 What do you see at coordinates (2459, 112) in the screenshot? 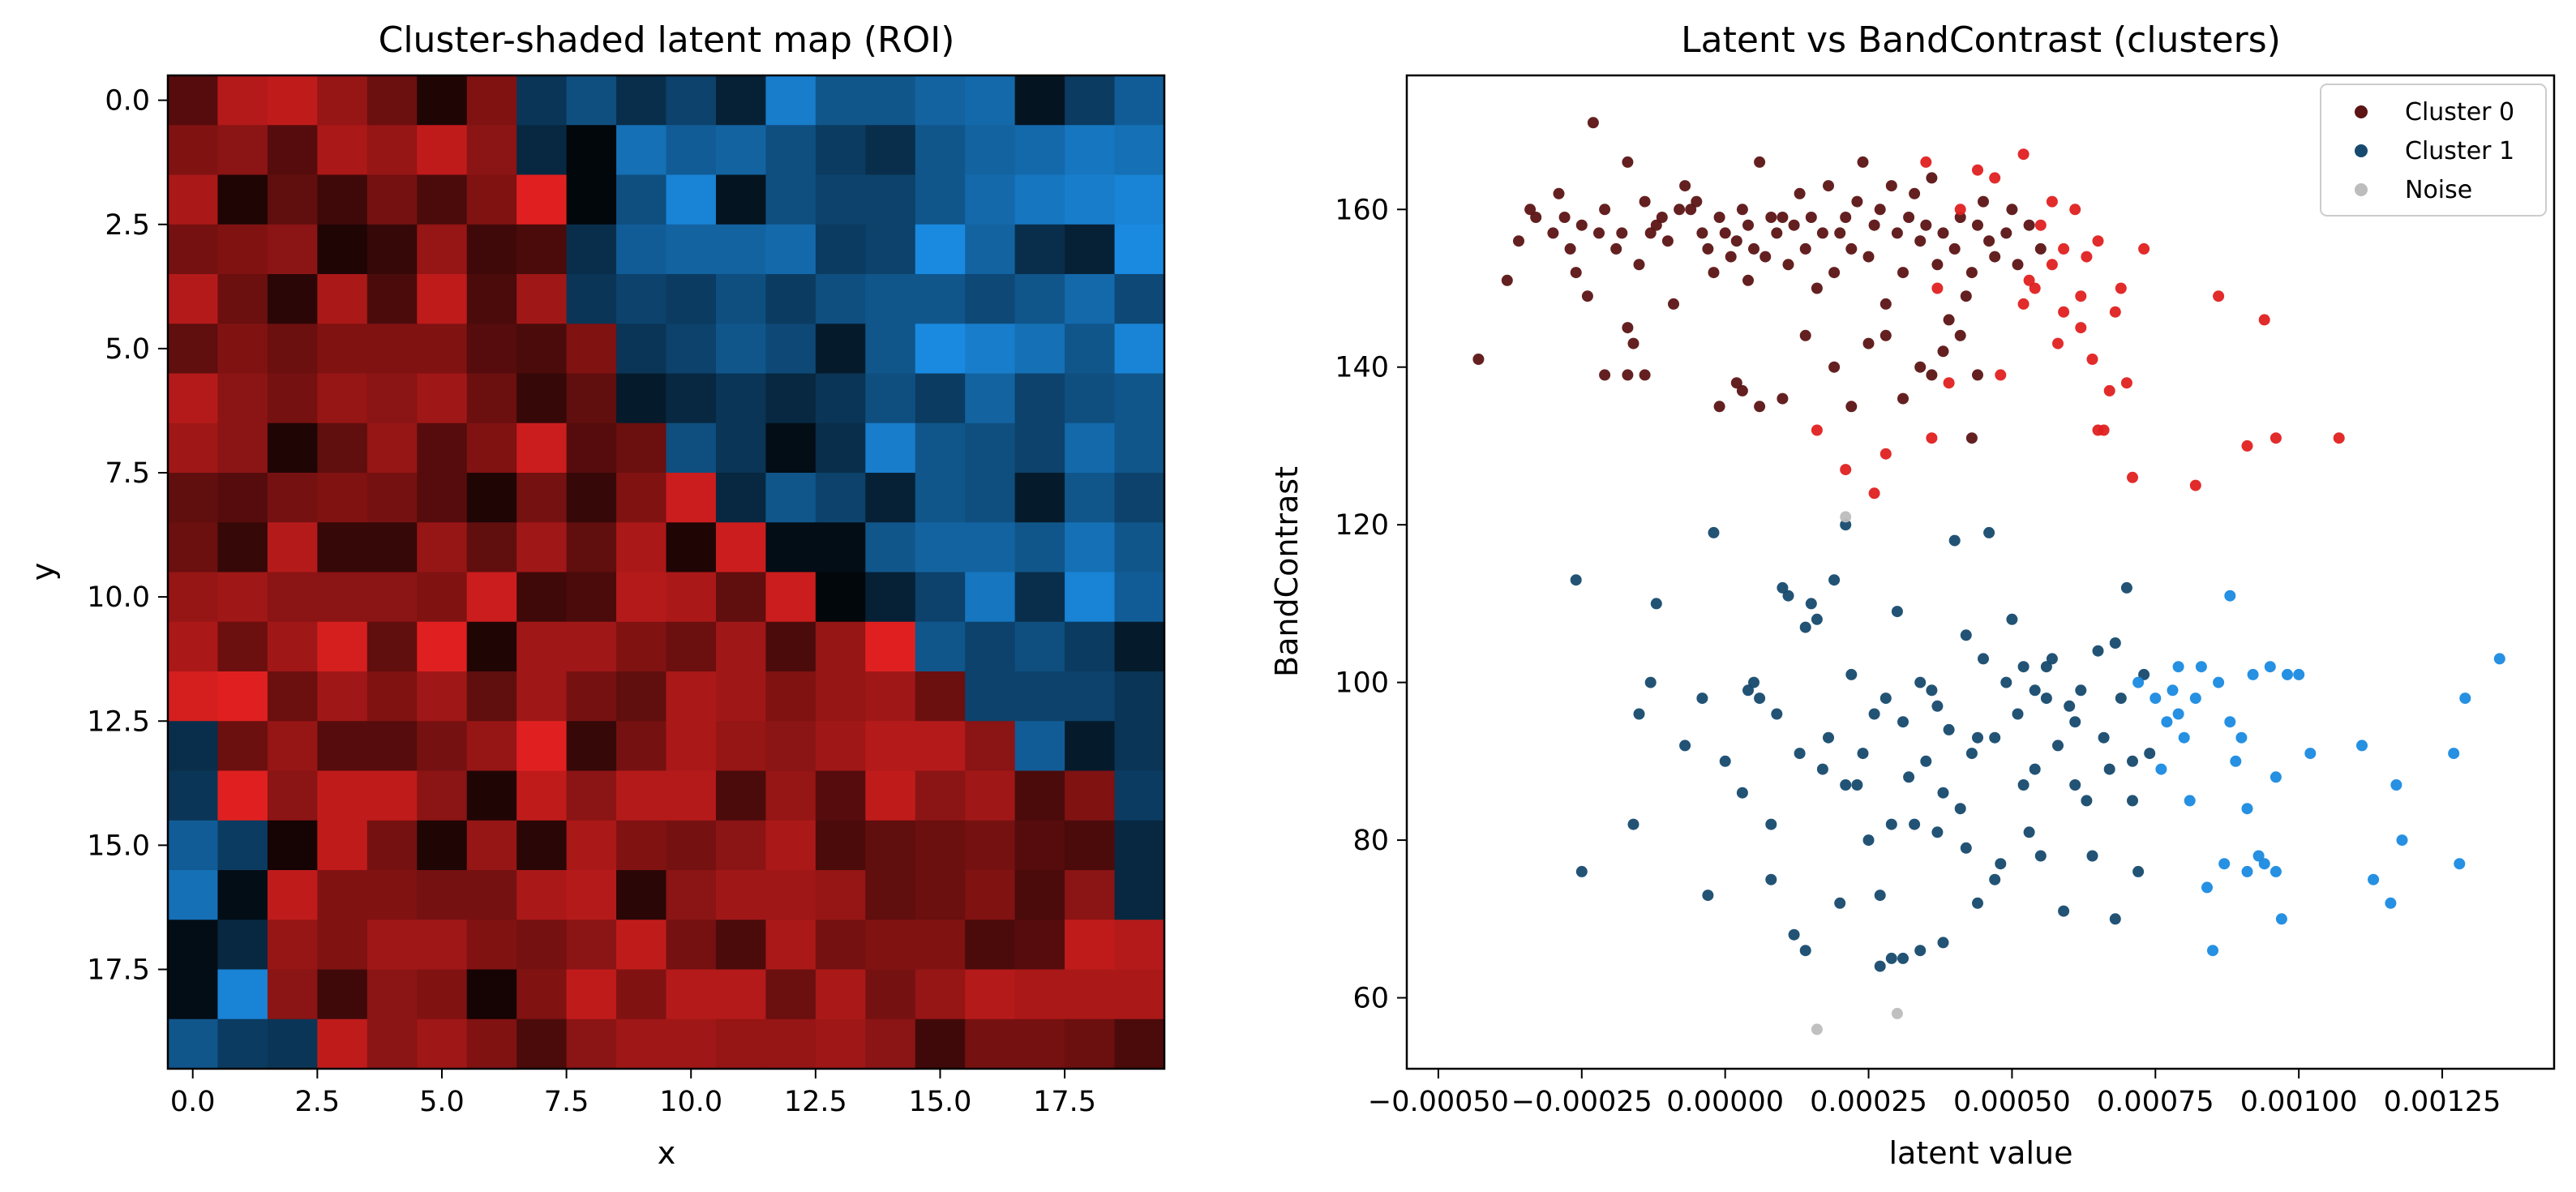
I see `legend-label-cluster-0: Cluster 0` at bounding box center [2459, 112].